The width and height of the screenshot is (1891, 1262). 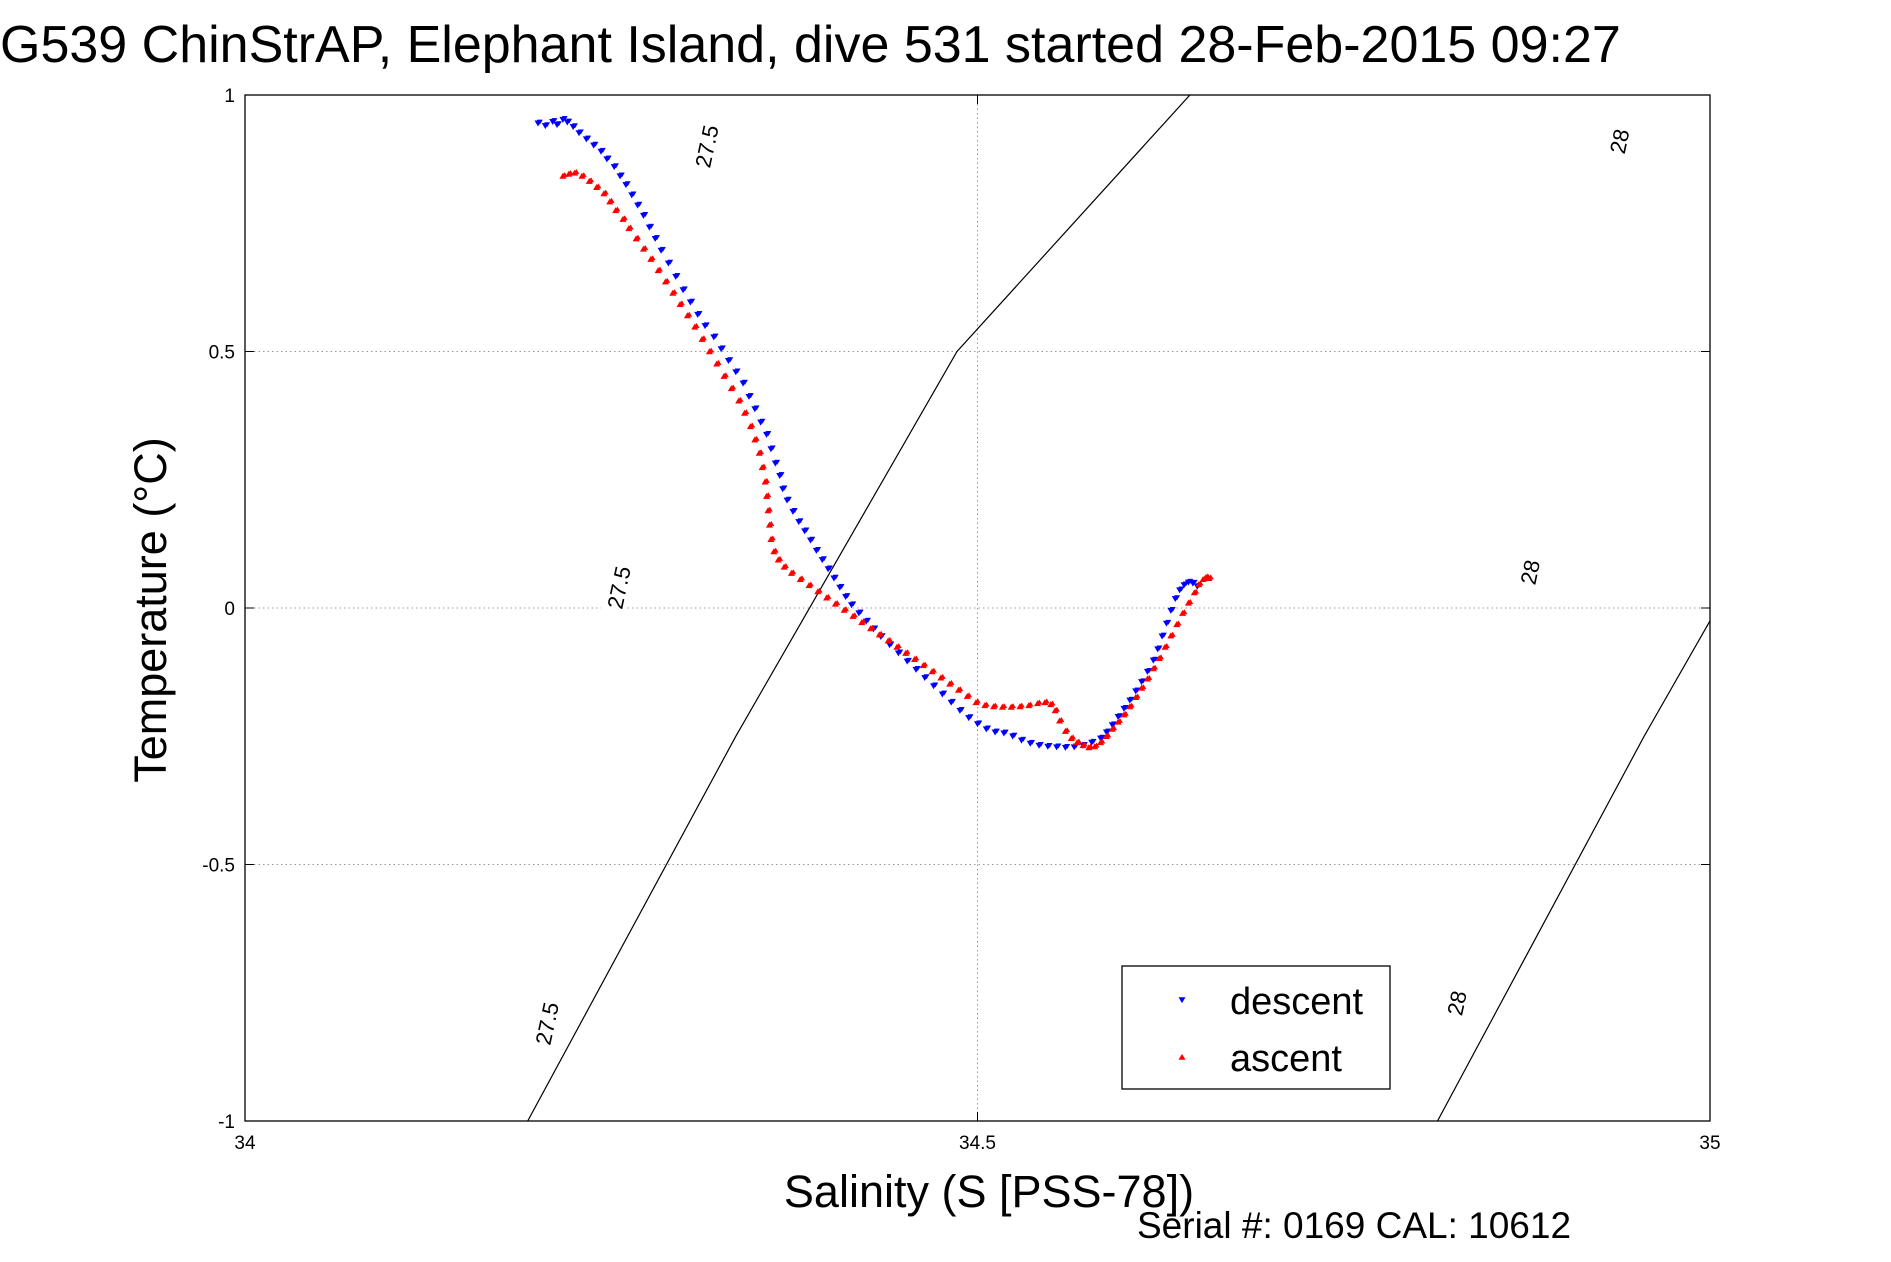 What do you see at coordinates (618, 587) in the screenshot?
I see `isopycnal-label: 27.5` at bounding box center [618, 587].